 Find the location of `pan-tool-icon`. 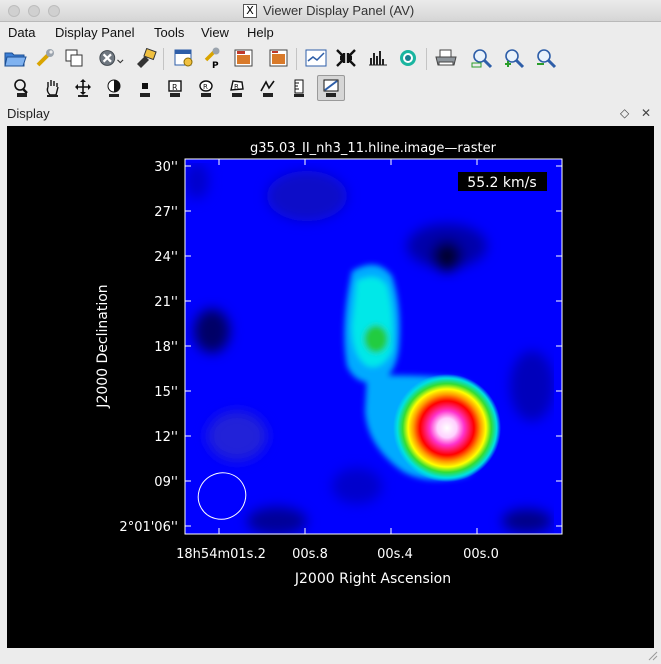

pan-tool-icon is located at coordinates (52, 88).